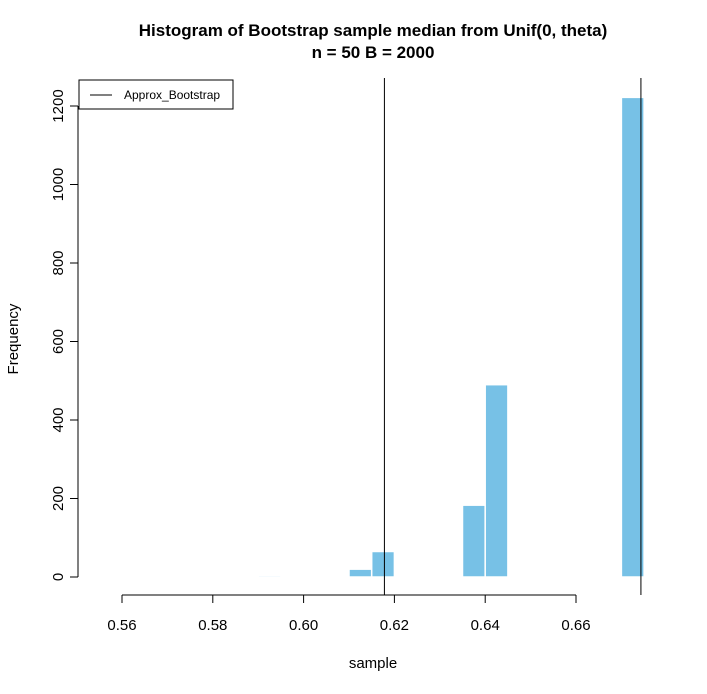  What do you see at coordinates (575, 625) in the screenshot?
I see `x-tick-label: 0.66` at bounding box center [575, 625].